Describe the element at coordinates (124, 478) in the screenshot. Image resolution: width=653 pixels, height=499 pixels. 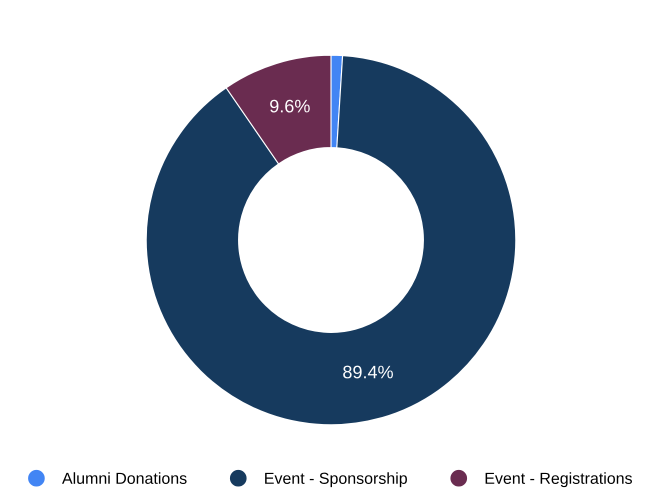
I see `legend-label: Alumni Donations` at that location.